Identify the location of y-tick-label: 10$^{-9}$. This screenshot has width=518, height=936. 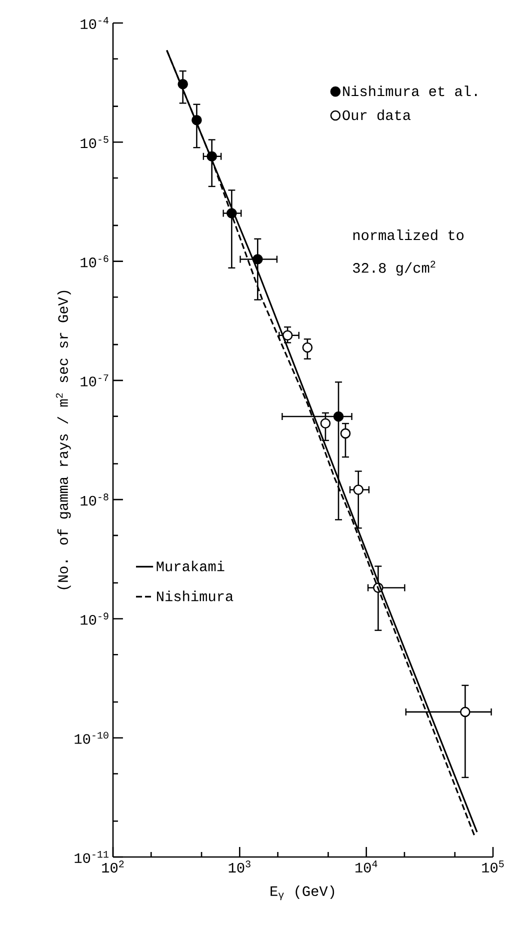
(94, 618).